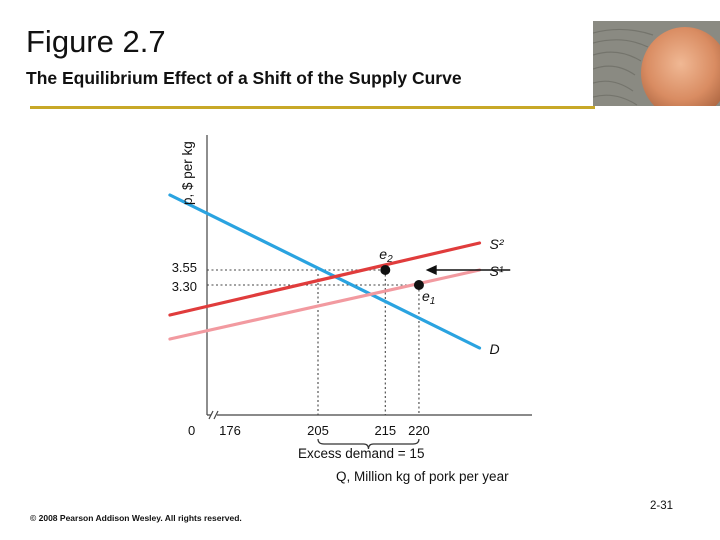 This screenshot has width=720, height=540. Describe the element at coordinates (184, 286) in the screenshot. I see `y-tick-label: 3.30` at that location.